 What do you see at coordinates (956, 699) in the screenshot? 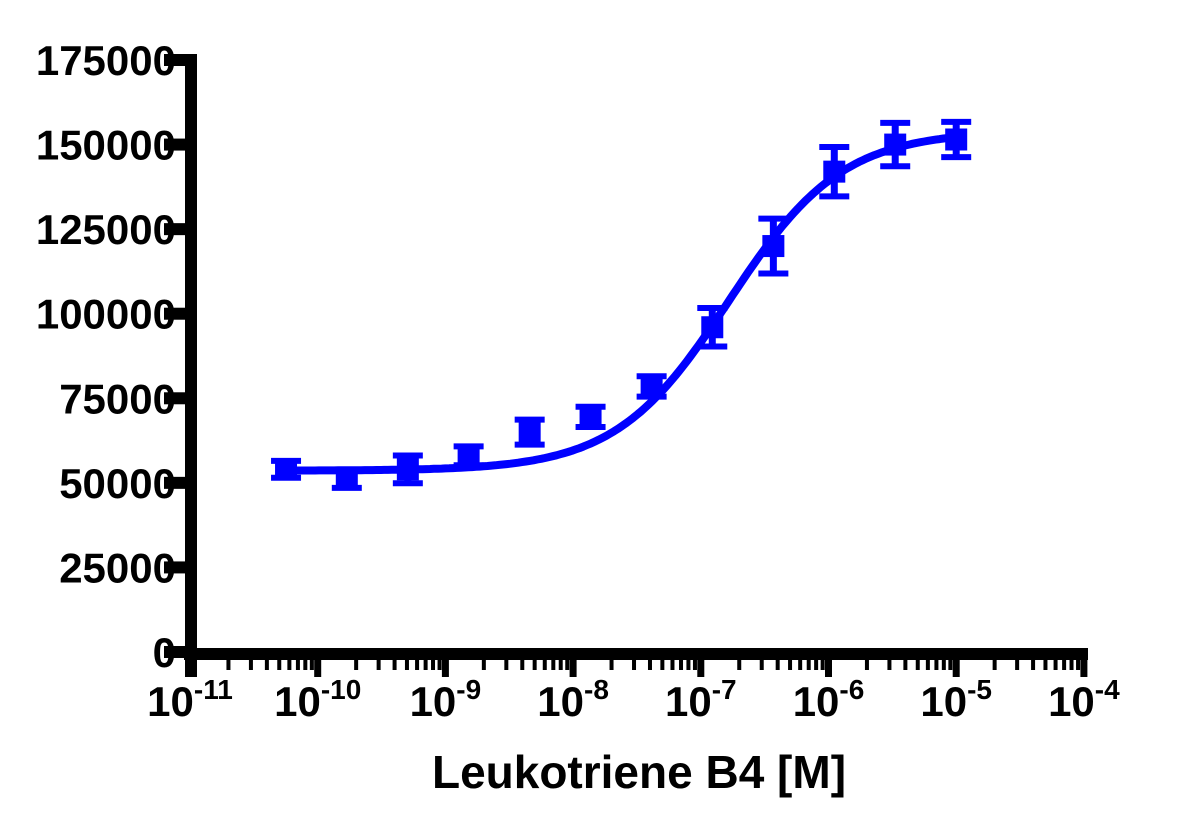
I see `x-tick-label: 10⁻⁵` at bounding box center [956, 699].